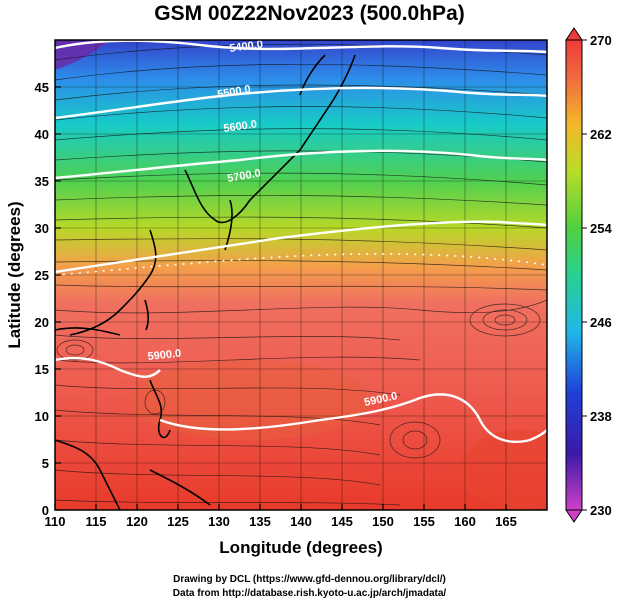  What do you see at coordinates (260, 521) in the screenshot?
I see `x-tick-label: 135` at bounding box center [260, 521].